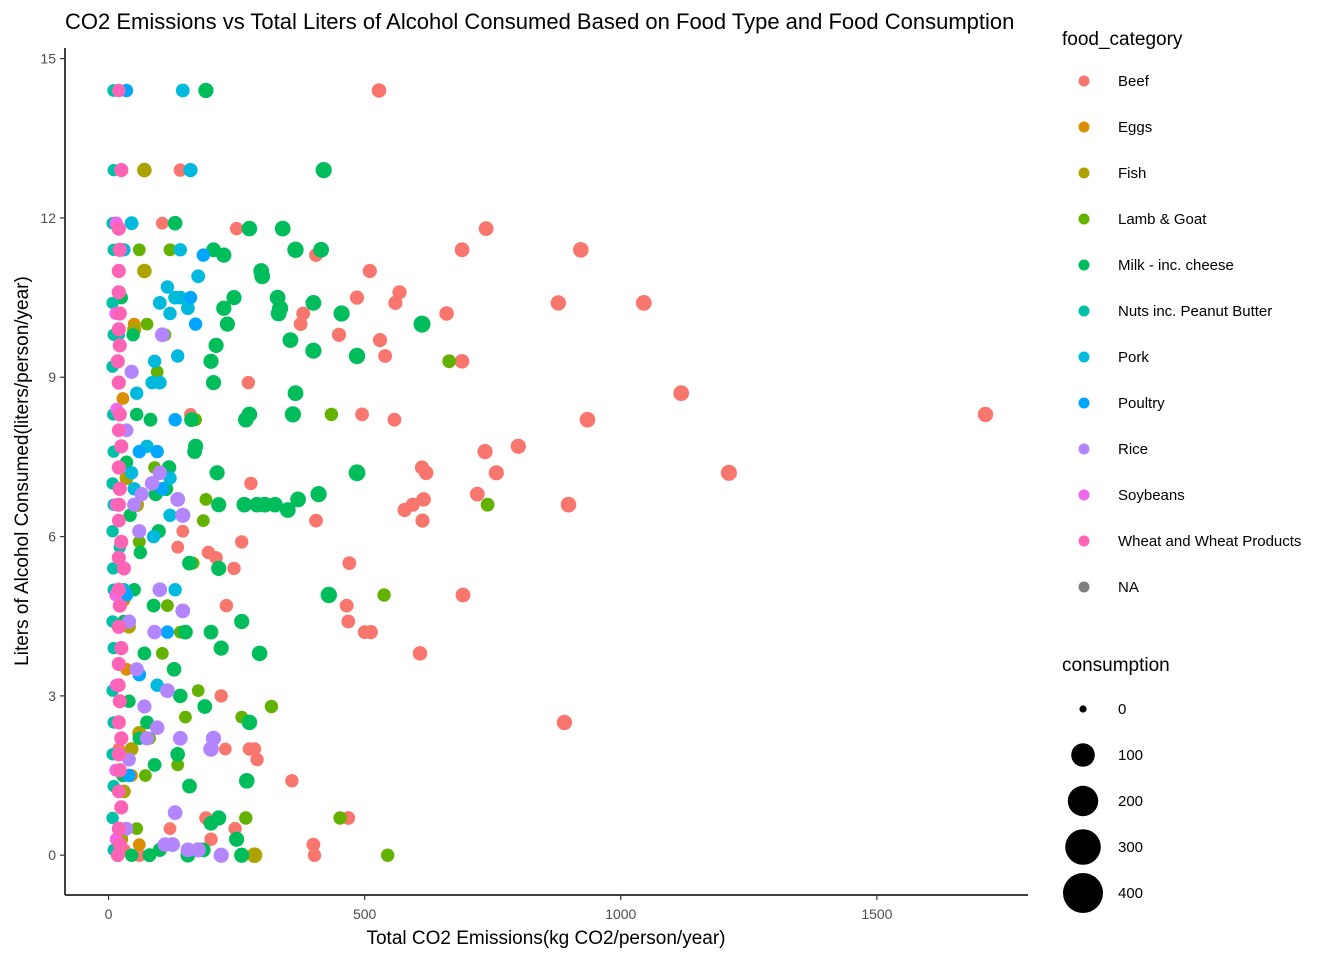 This screenshot has width=1344, height=960. I want to click on legend-label: Poultry, so click(1141, 403).